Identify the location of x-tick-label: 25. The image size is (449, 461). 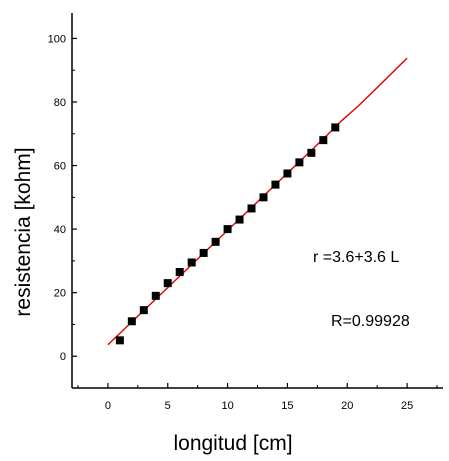
(407, 406).